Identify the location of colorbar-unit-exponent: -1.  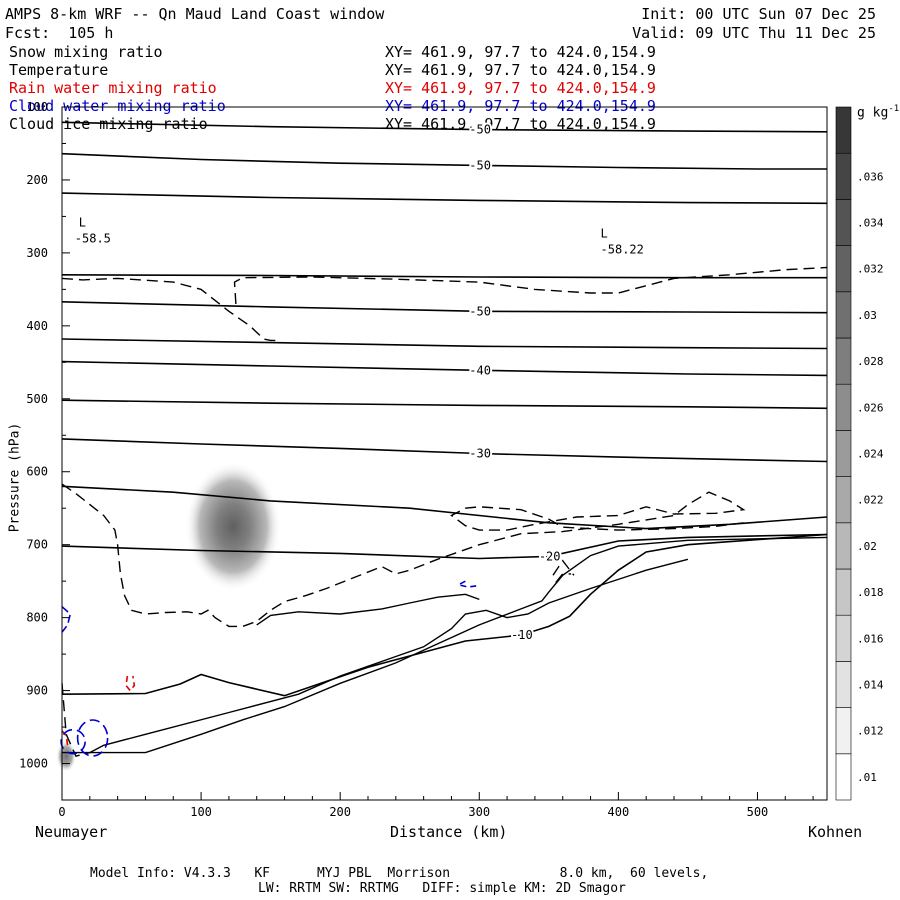
(894, 109).